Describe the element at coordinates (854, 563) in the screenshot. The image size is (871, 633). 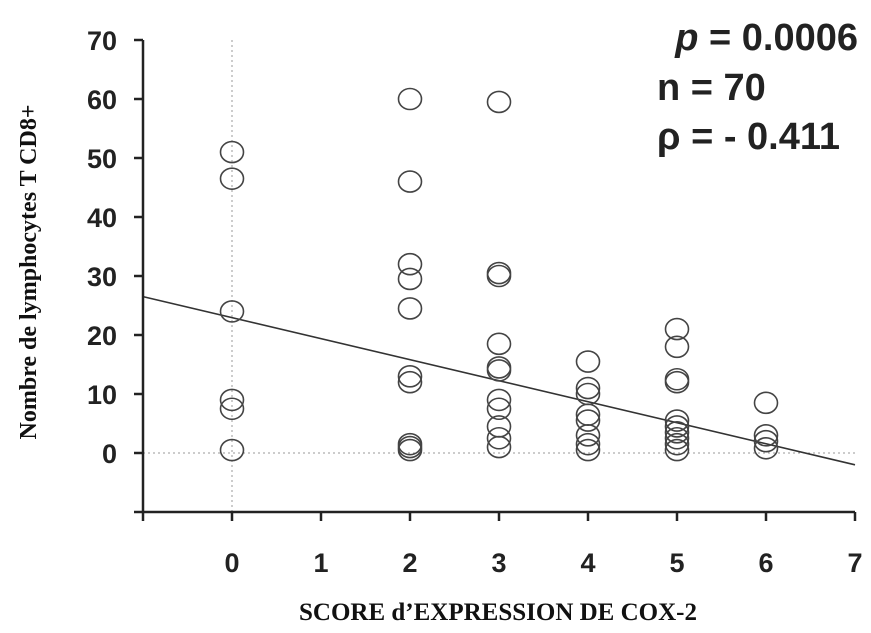
I see `x-tick-label: 7` at that location.